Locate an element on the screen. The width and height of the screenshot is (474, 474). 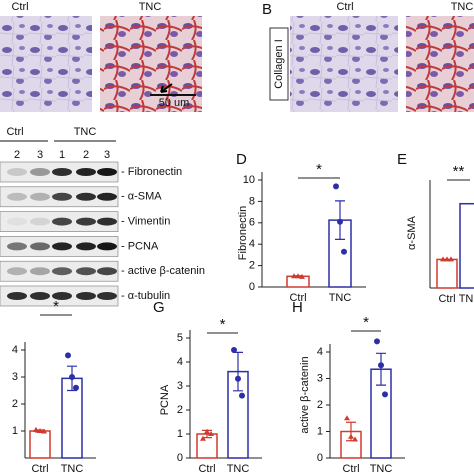
panel-letter: D is located at coordinates (241, 159).